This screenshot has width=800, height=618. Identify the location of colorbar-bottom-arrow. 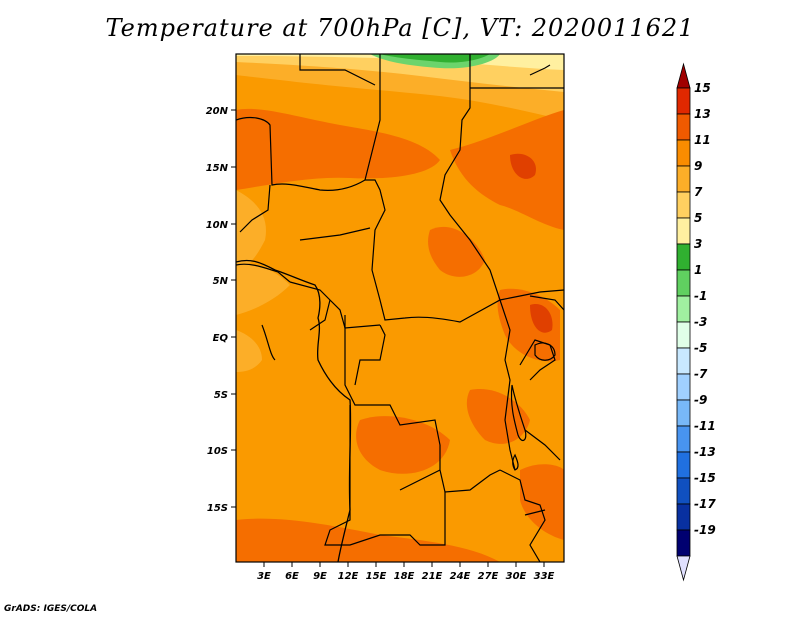
(683, 568).